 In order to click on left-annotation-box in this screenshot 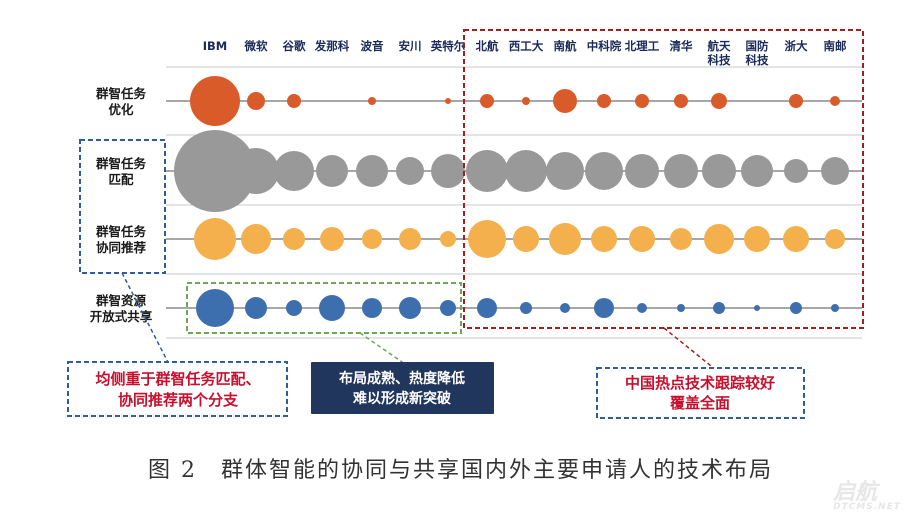, I will do `click(177, 389)`.